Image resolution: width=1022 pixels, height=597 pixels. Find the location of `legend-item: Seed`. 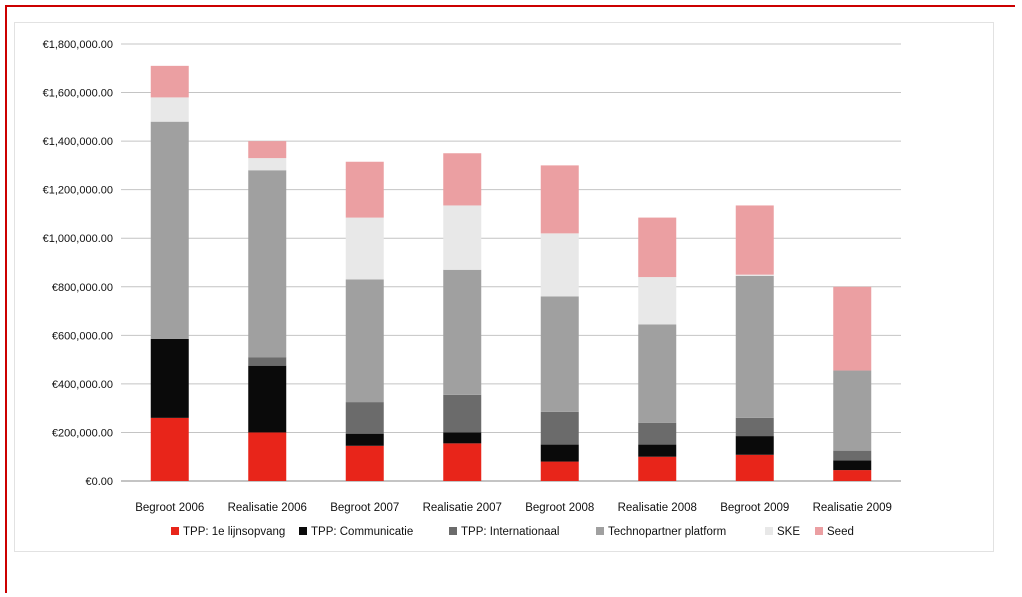

legend-item: Seed is located at coordinates (834, 532).